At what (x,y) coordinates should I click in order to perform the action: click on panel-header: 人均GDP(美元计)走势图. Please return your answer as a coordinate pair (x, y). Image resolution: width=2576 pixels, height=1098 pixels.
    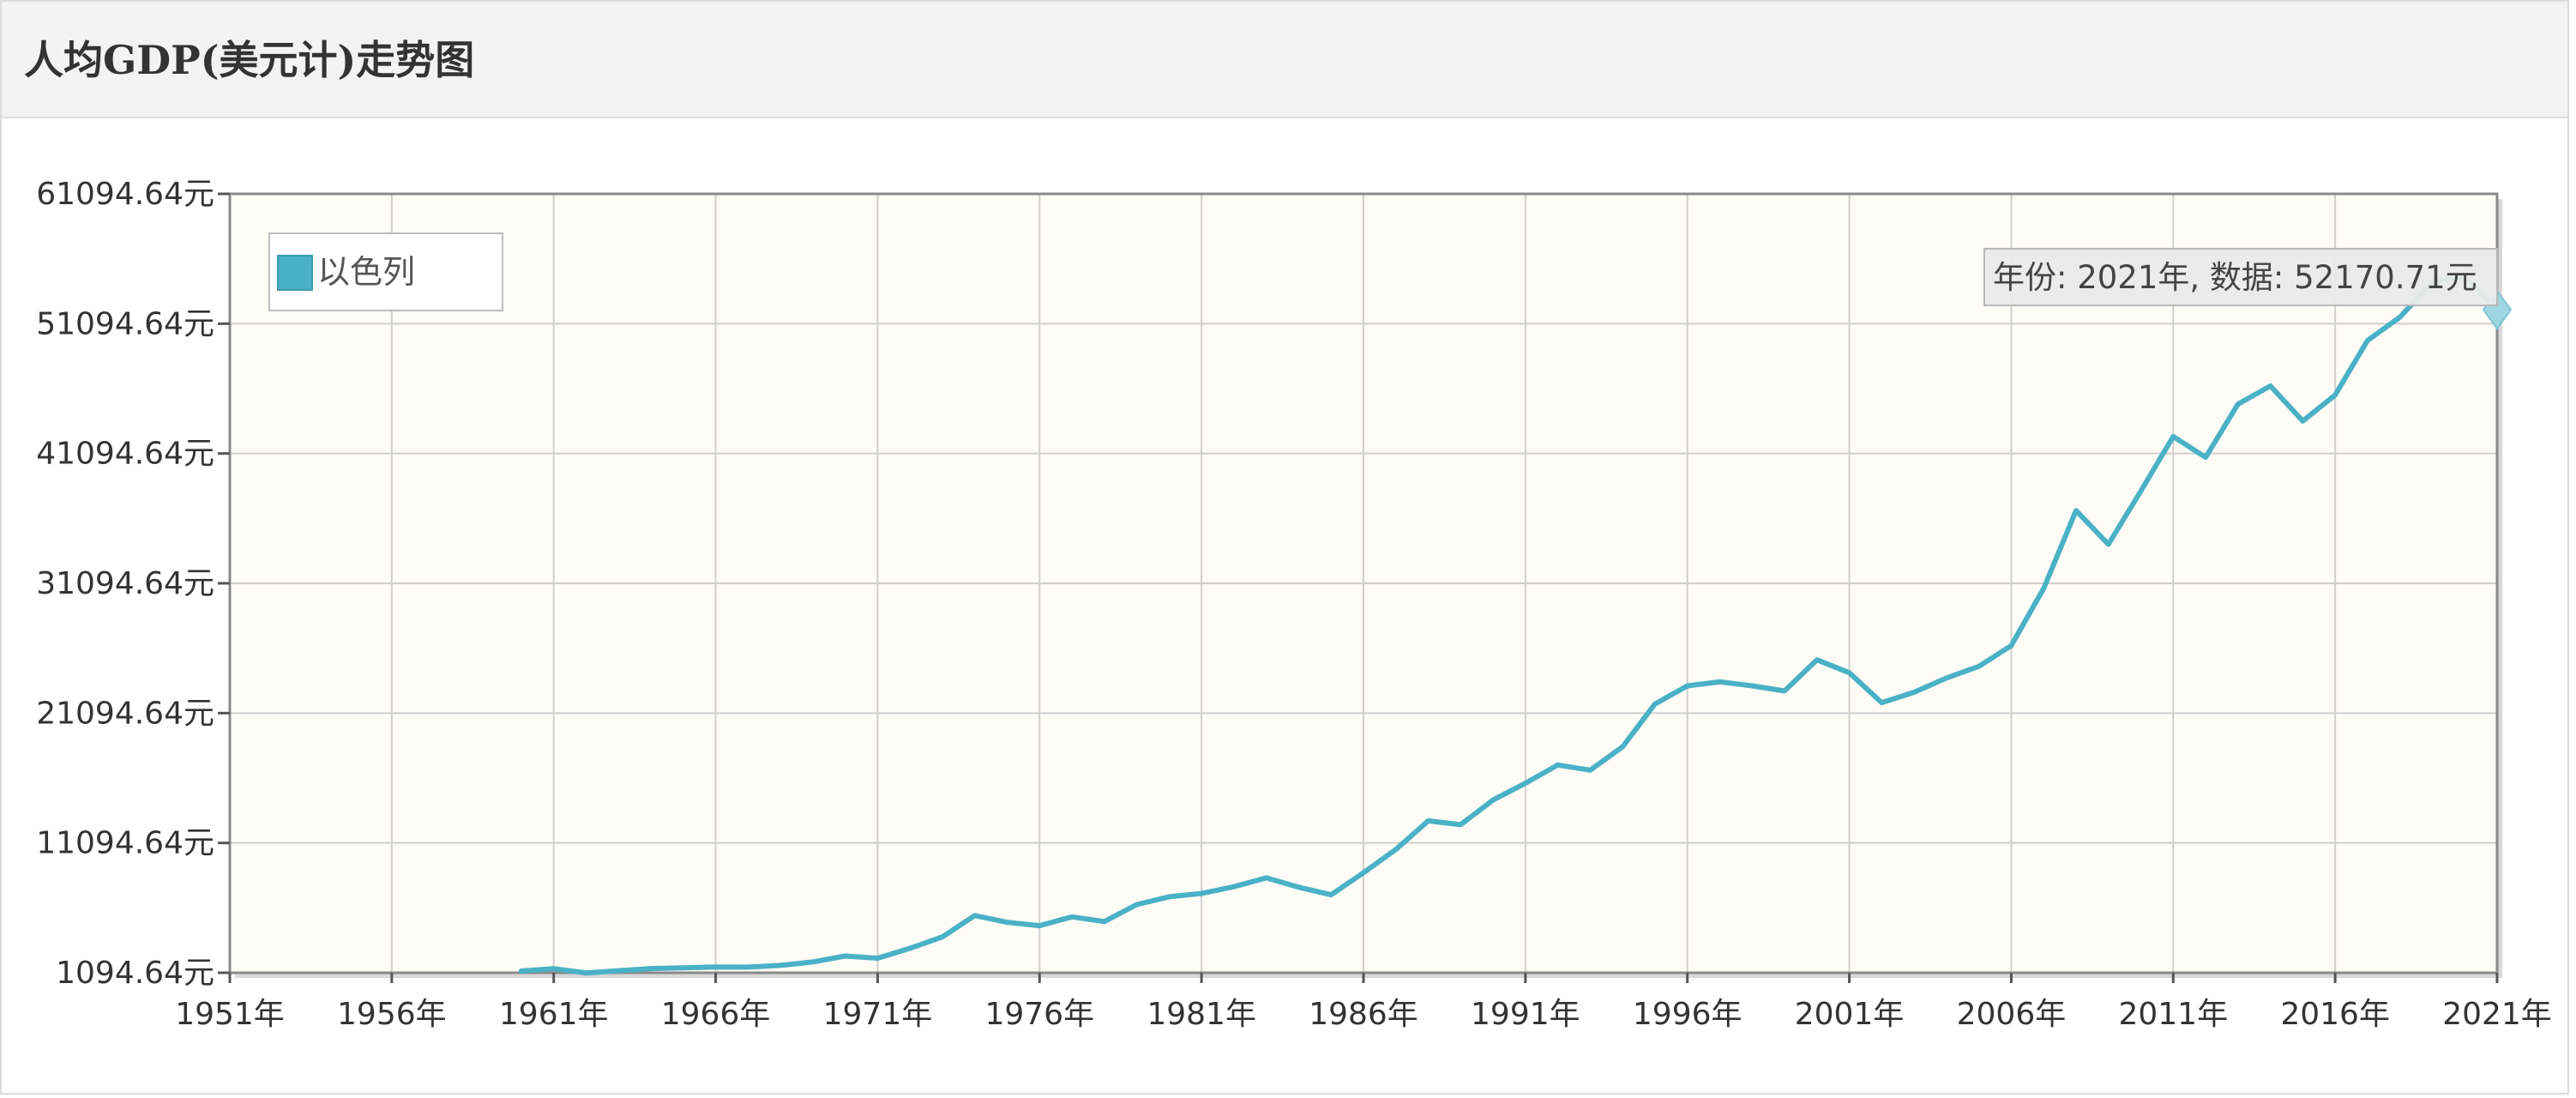
    Looking at the image, I should click on (1284, 60).